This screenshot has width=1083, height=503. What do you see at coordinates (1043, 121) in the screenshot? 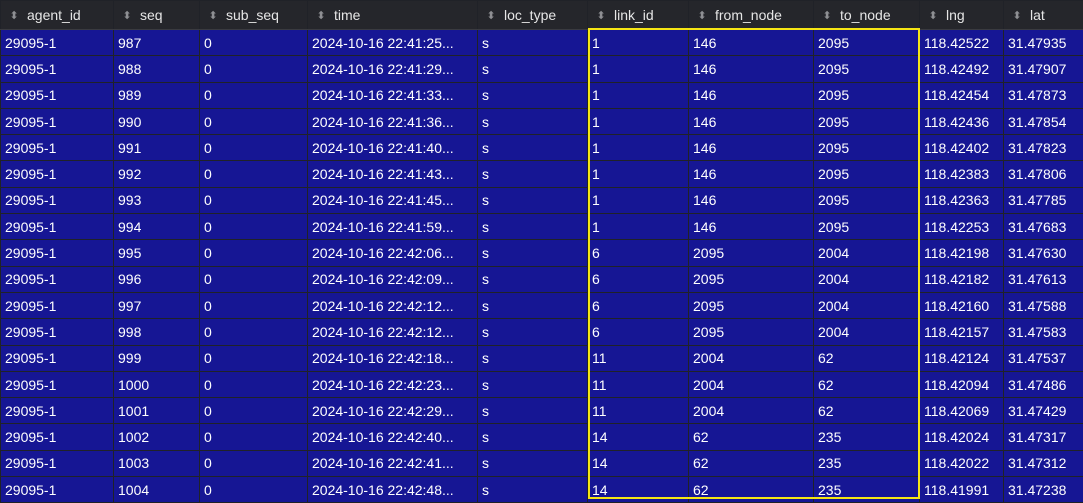
I see `cell-lat: 31.47854` at bounding box center [1043, 121].